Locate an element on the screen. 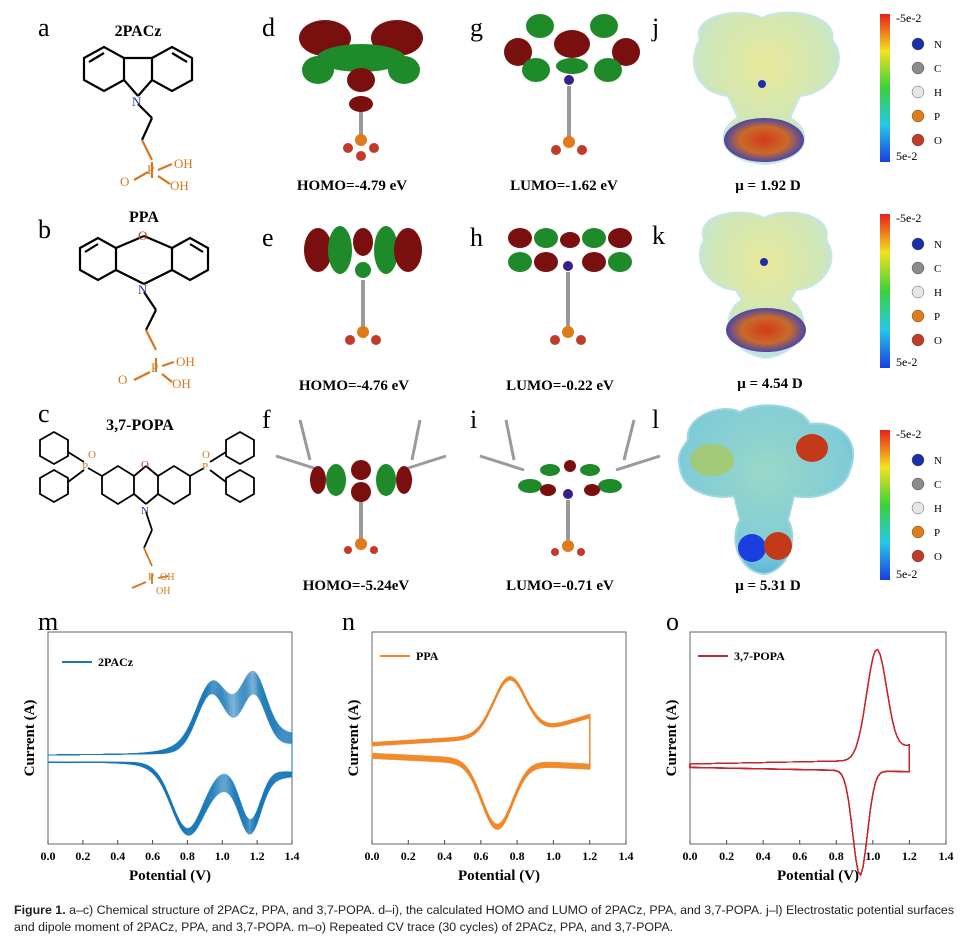  panel-d: d HOMO=-4.79 eV is located at coordinates (342, 103).